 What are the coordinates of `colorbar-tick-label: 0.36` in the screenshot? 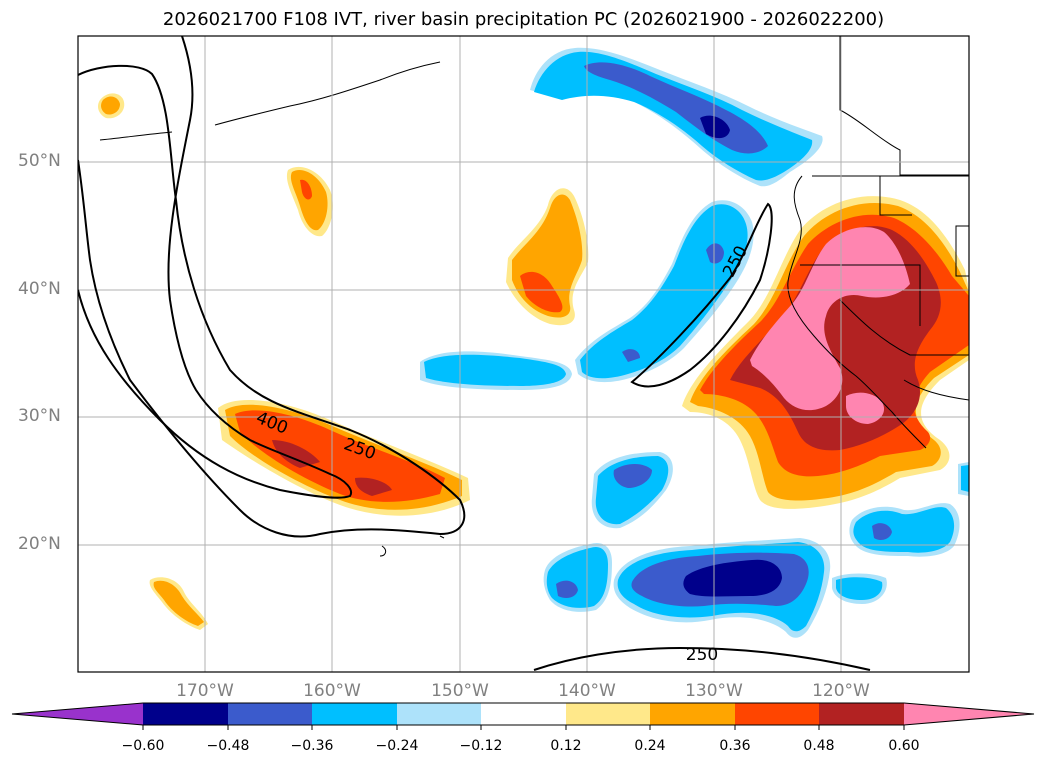 It's located at (735, 746).